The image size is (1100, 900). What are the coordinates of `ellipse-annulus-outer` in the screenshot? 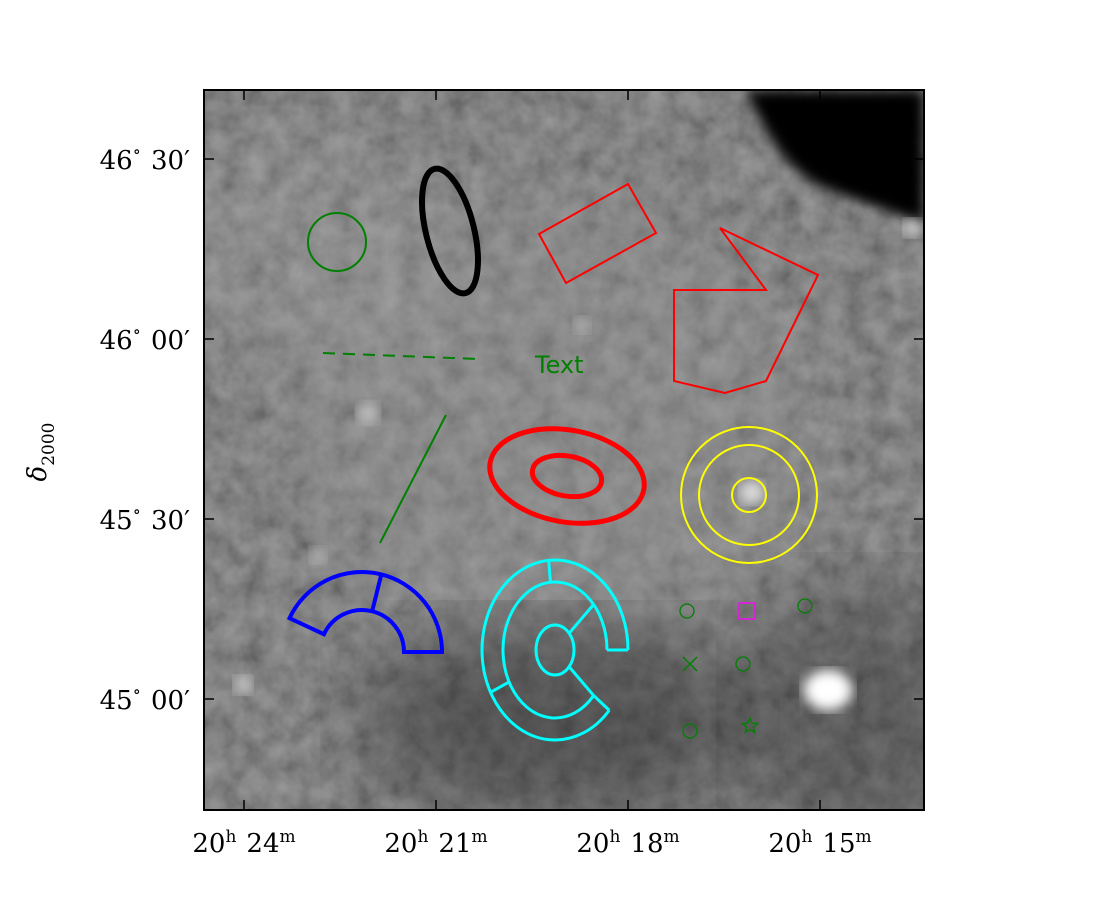 It's located at (567, 476).